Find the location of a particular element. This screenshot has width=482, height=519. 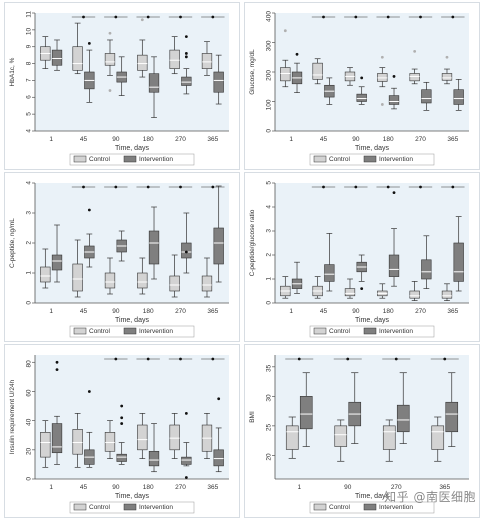

y-axis-label: C-peptide, ng/mL is located at coordinates (12, 243).